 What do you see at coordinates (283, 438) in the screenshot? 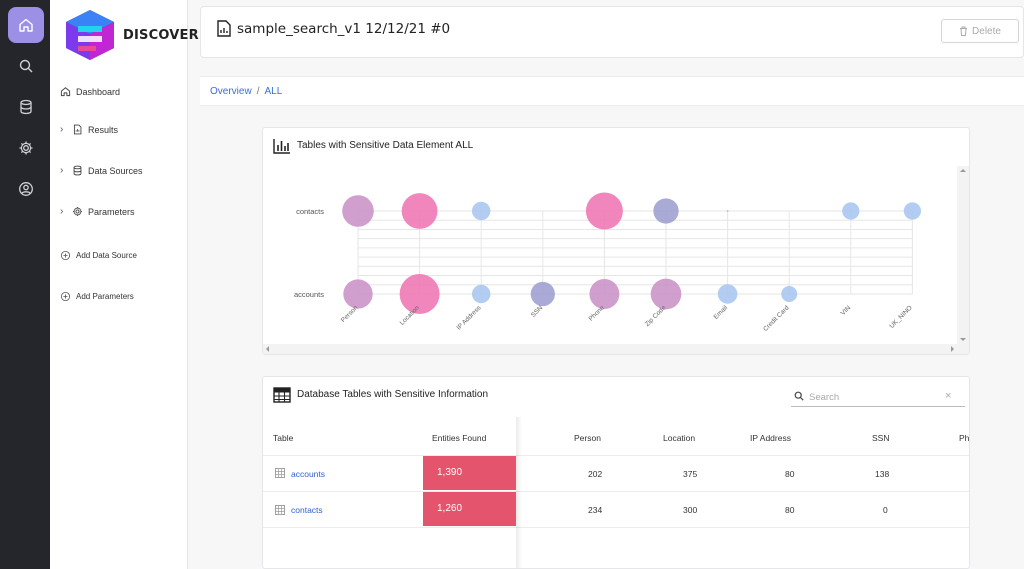
I see `column-header-table: Table` at bounding box center [283, 438].